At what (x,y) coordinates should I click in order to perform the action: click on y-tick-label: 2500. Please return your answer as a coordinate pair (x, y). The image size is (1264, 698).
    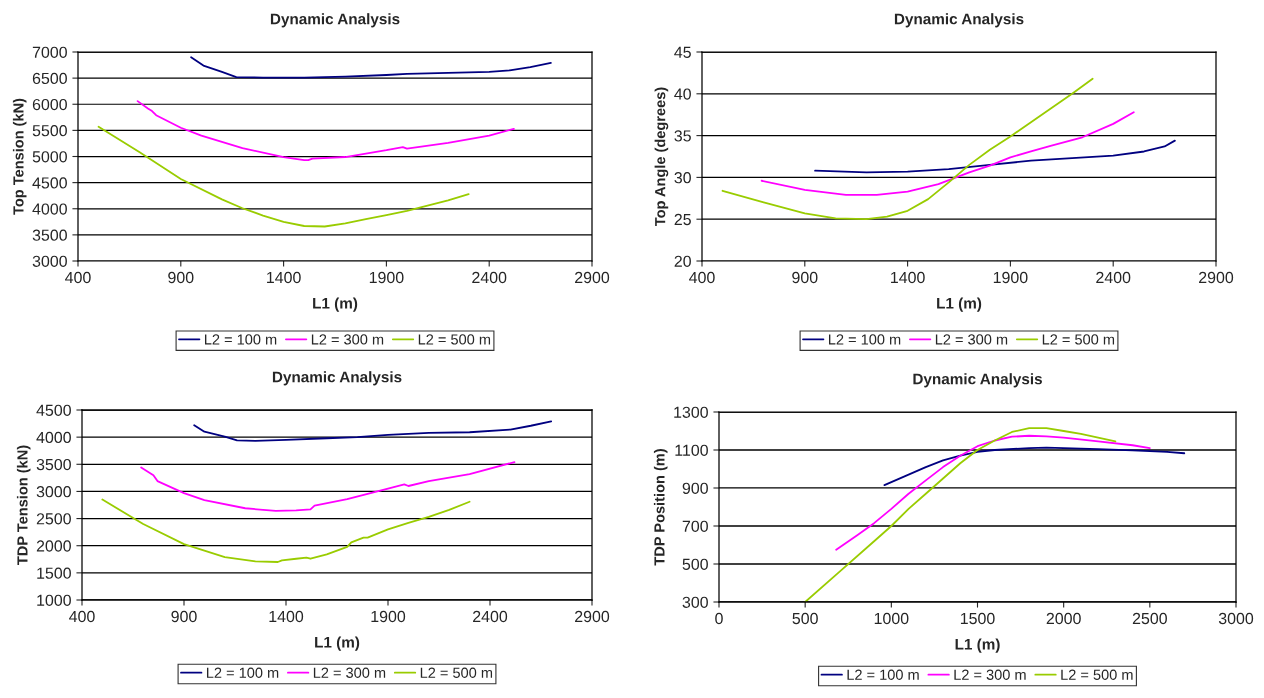
    Looking at the image, I should click on (53, 519).